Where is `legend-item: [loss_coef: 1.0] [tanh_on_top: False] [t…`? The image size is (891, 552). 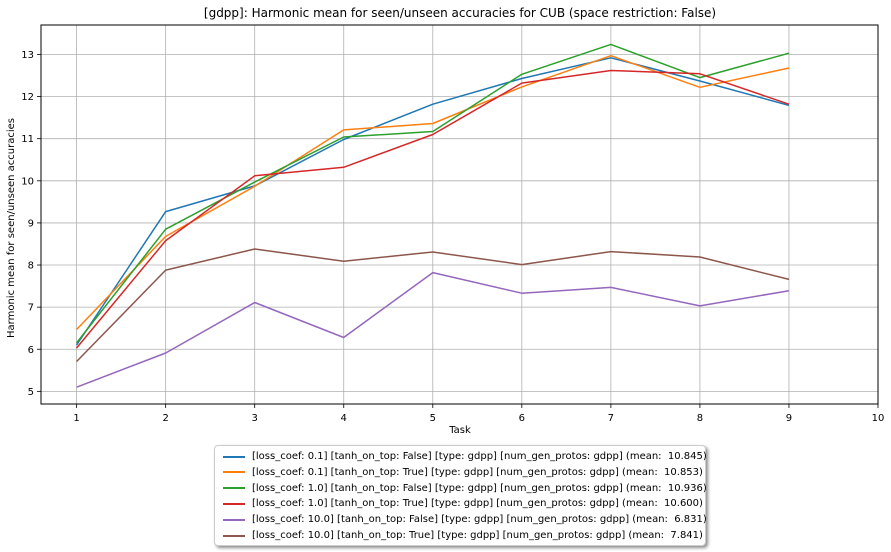 legend-item: [loss_coef: 1.0] [tanh_on_top: False] [t… is located at coordinates (465, 488).